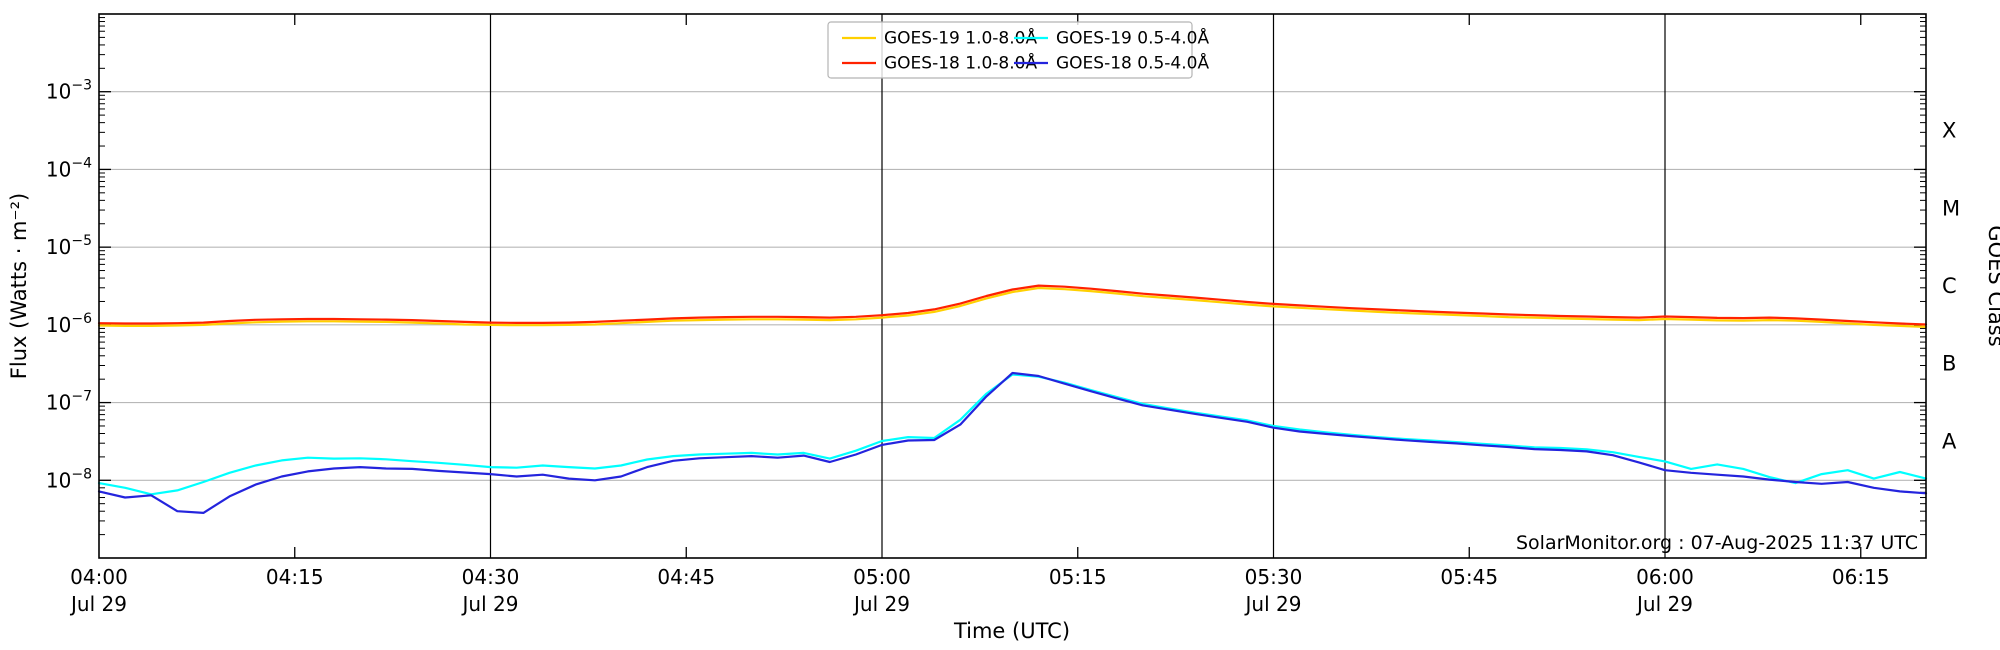 This screenshot has height=650, width=2000. Describe the element at coordinates (1078, 577) in the screenshot. I see `x-tick-label: 05:15` at that location.